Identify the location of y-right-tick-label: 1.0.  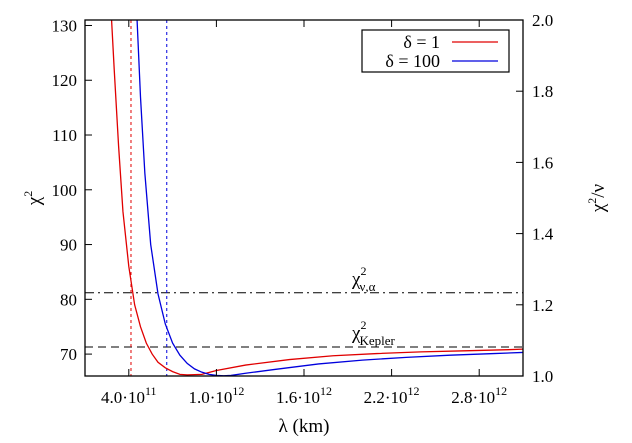
(542, 376).